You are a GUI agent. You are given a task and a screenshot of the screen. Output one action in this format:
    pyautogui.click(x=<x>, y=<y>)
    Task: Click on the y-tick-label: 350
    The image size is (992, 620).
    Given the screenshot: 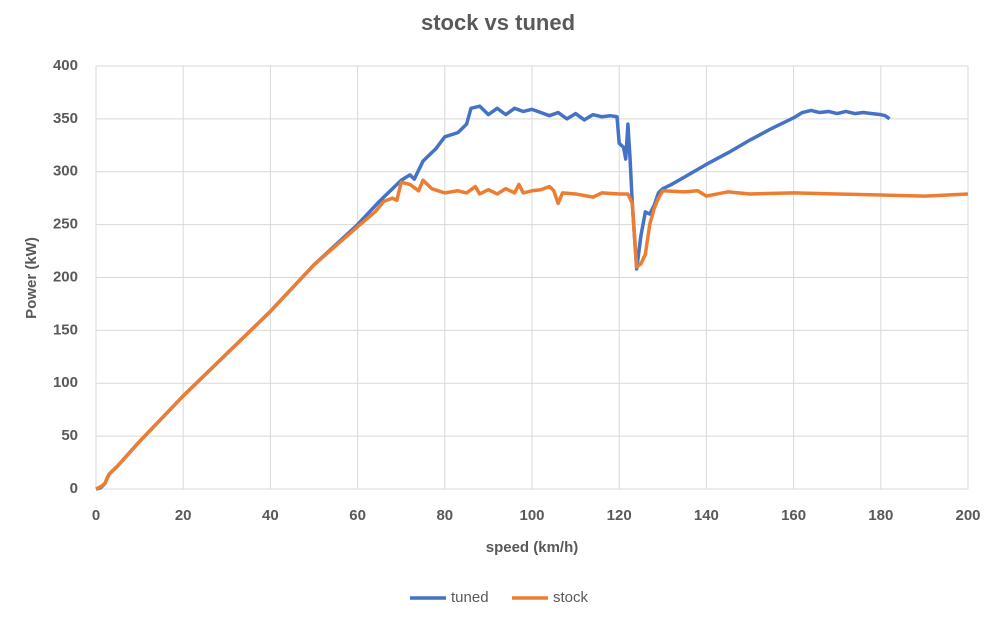 What is the action you would take?
    pyautogui.click(x=65, y=118)
    